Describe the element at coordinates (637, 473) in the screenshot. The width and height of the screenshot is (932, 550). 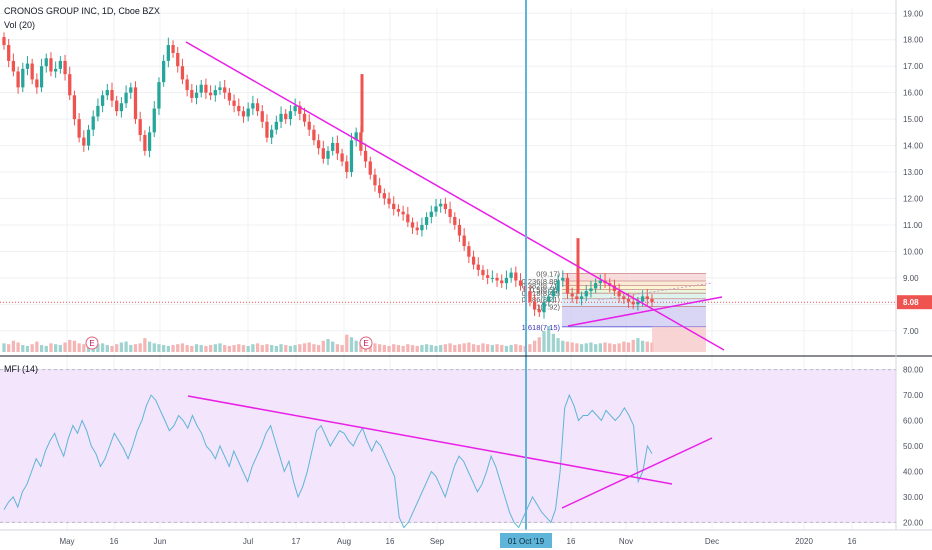
I see `mfi-rising-trendline` at that location.